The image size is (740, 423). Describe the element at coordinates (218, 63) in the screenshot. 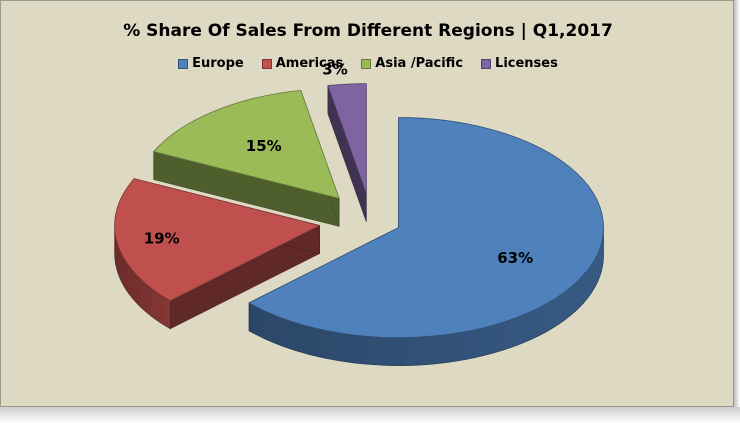

I see `legend-label-europe: Europe` at that location.